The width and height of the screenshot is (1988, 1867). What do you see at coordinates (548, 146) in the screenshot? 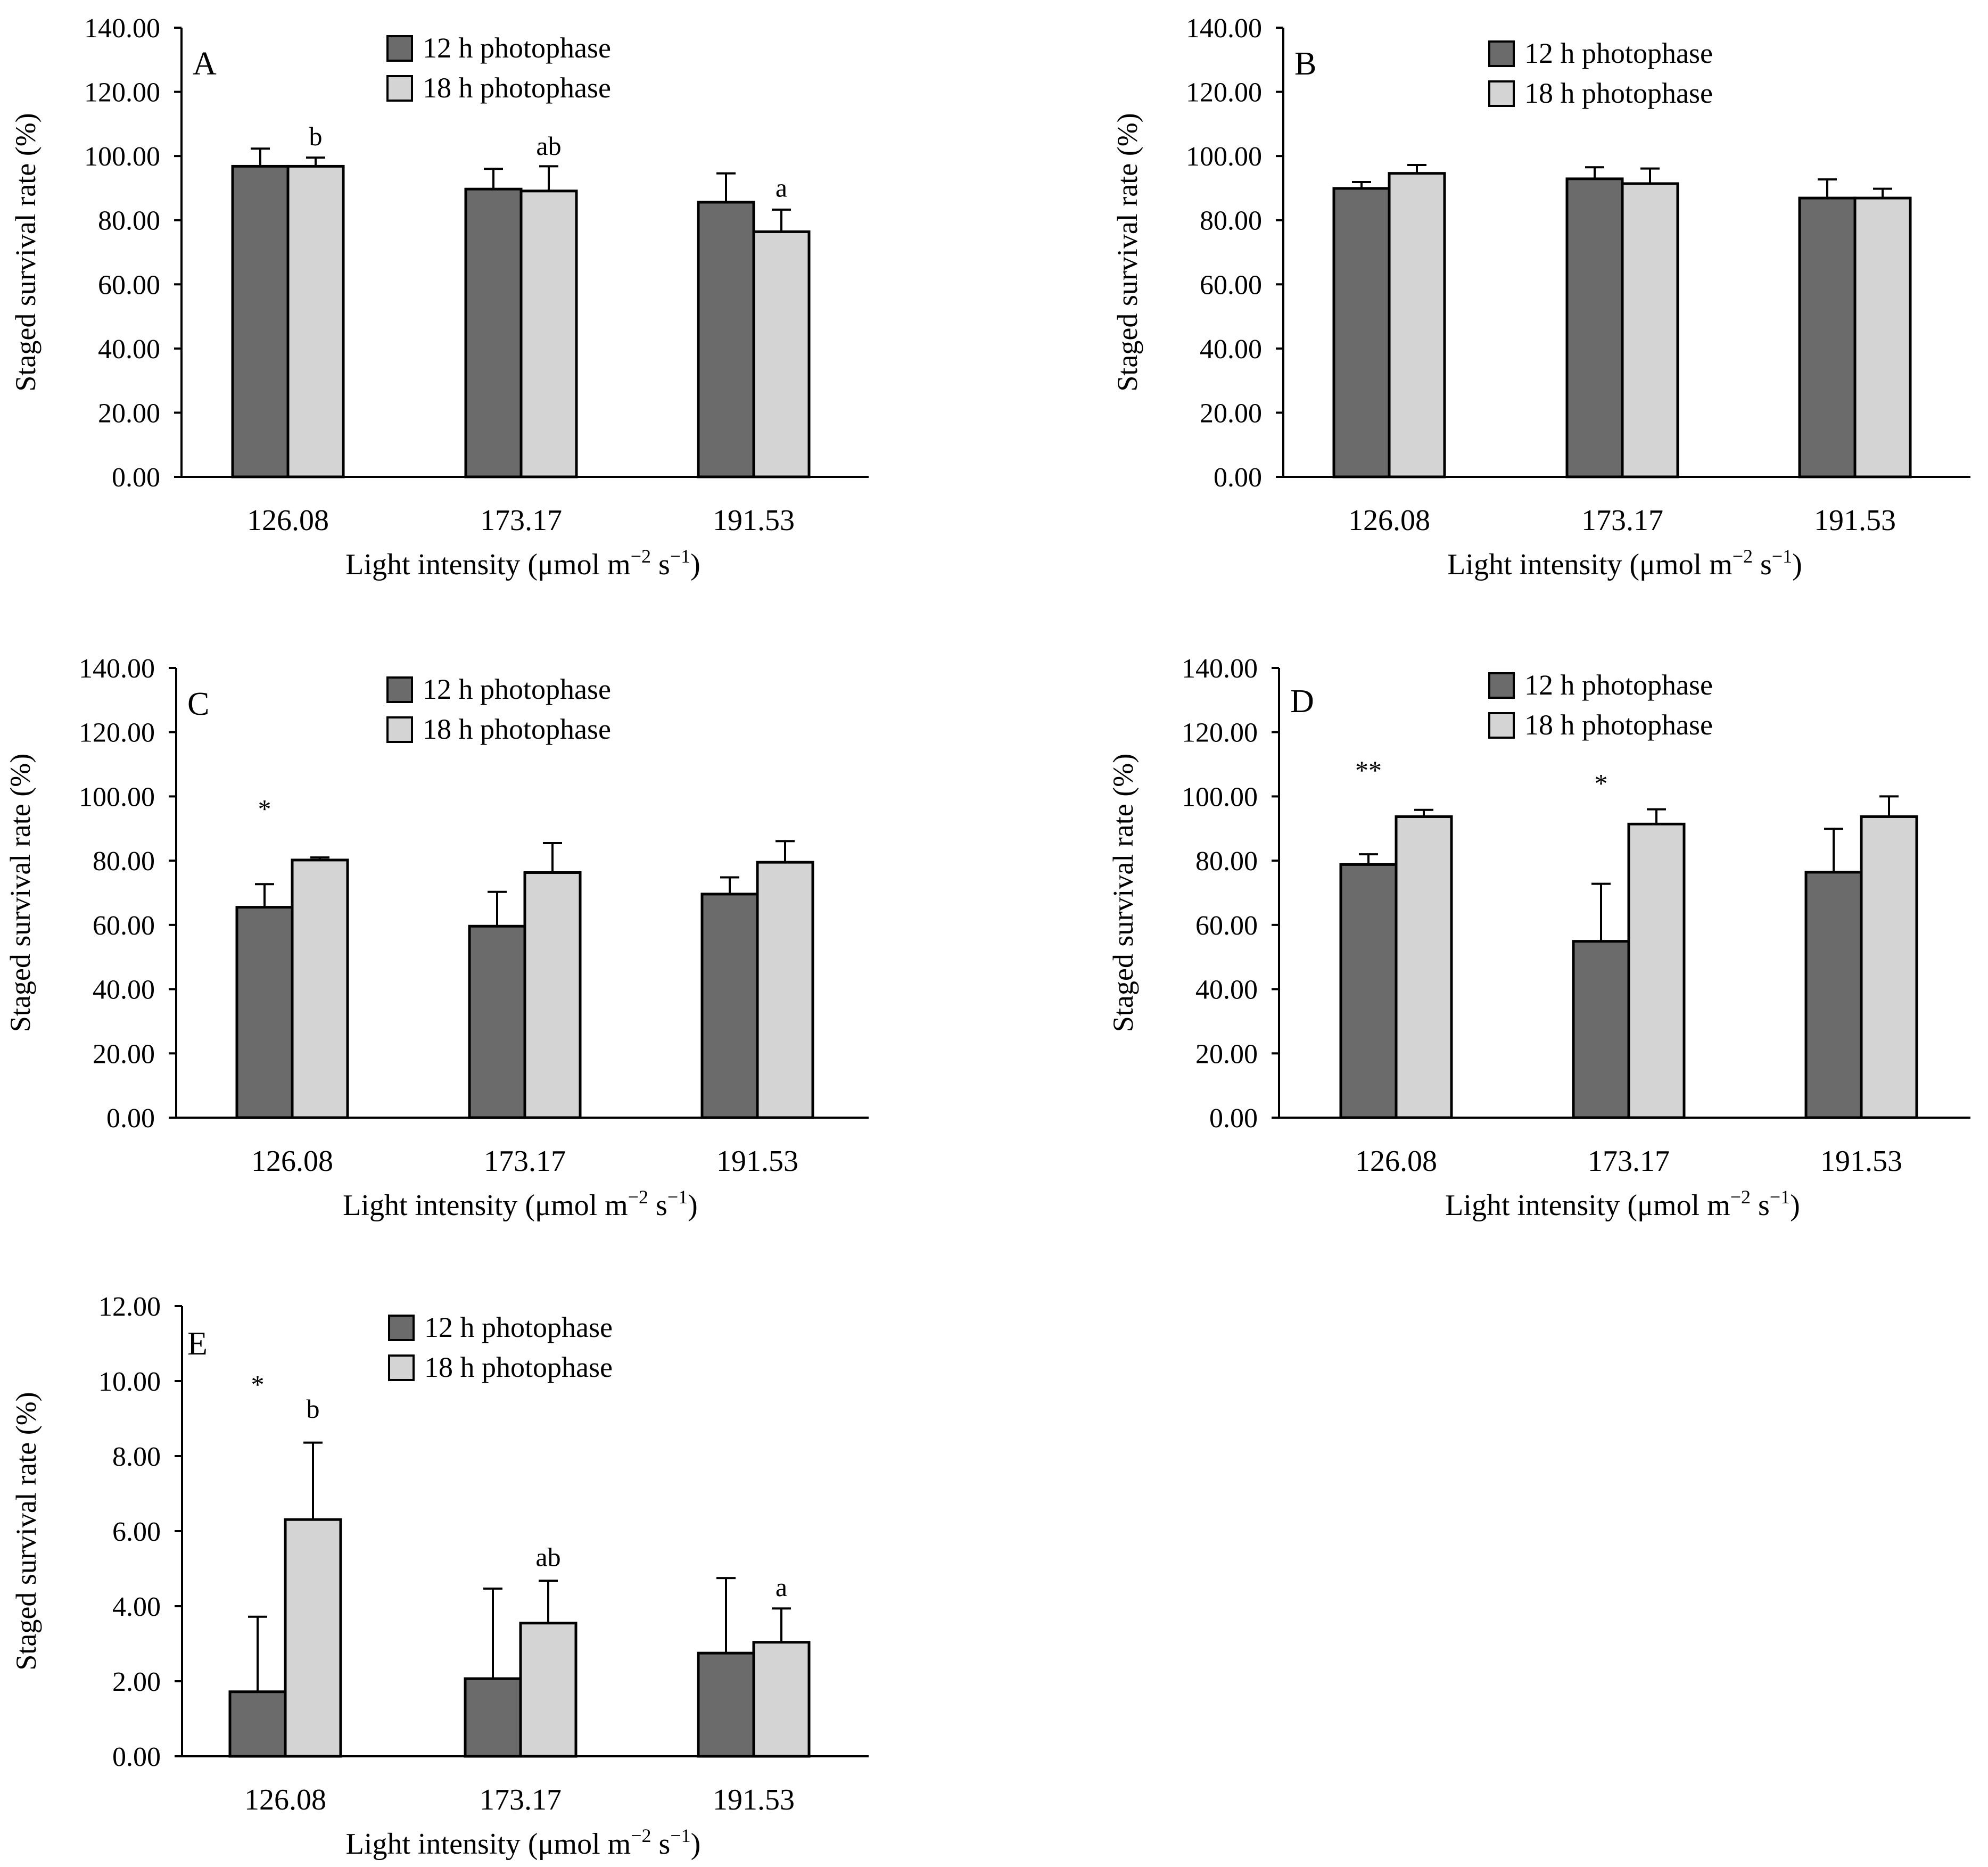
I see `significance-label: ab` at bounding box center [548, 146].